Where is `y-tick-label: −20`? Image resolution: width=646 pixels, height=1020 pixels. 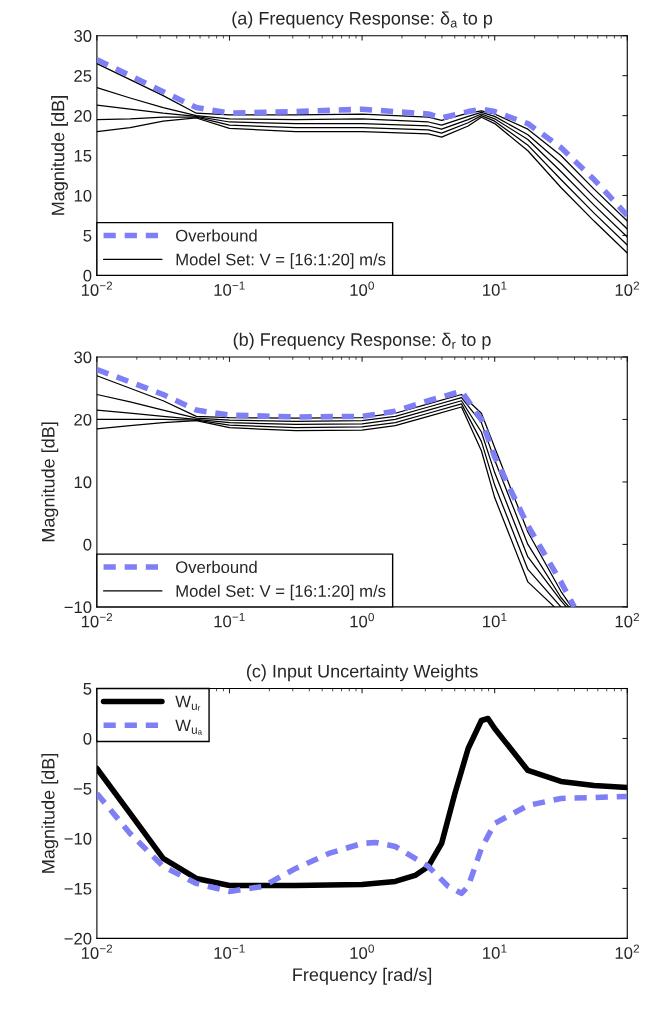 y-tick-label: −20 is located at coordinates (78, 938).